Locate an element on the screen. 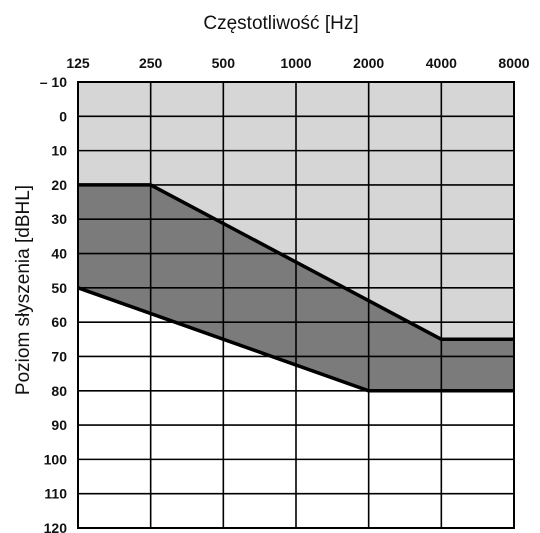 This screenshot has height=533, width=540. x-tick-label: 250 is located at coordinates (151, 63).